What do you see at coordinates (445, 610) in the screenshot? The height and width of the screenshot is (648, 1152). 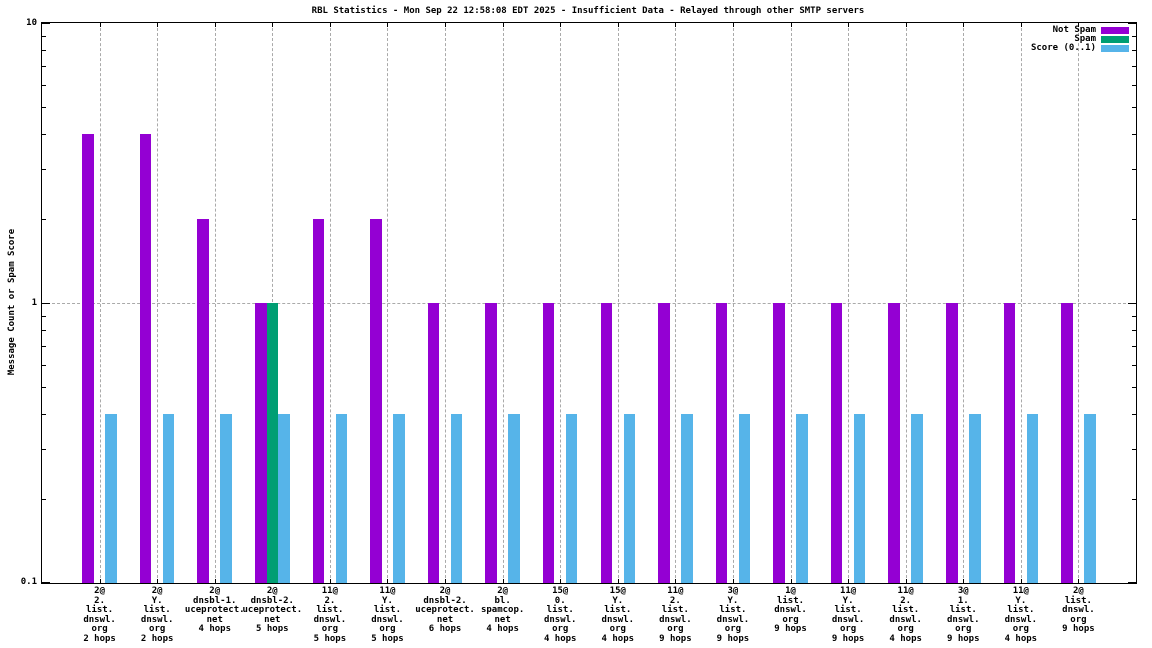 I see `x-category-label: 2@ dnsbl-2. uceprotect. net 6 hops` at bounding box center [445, 610].